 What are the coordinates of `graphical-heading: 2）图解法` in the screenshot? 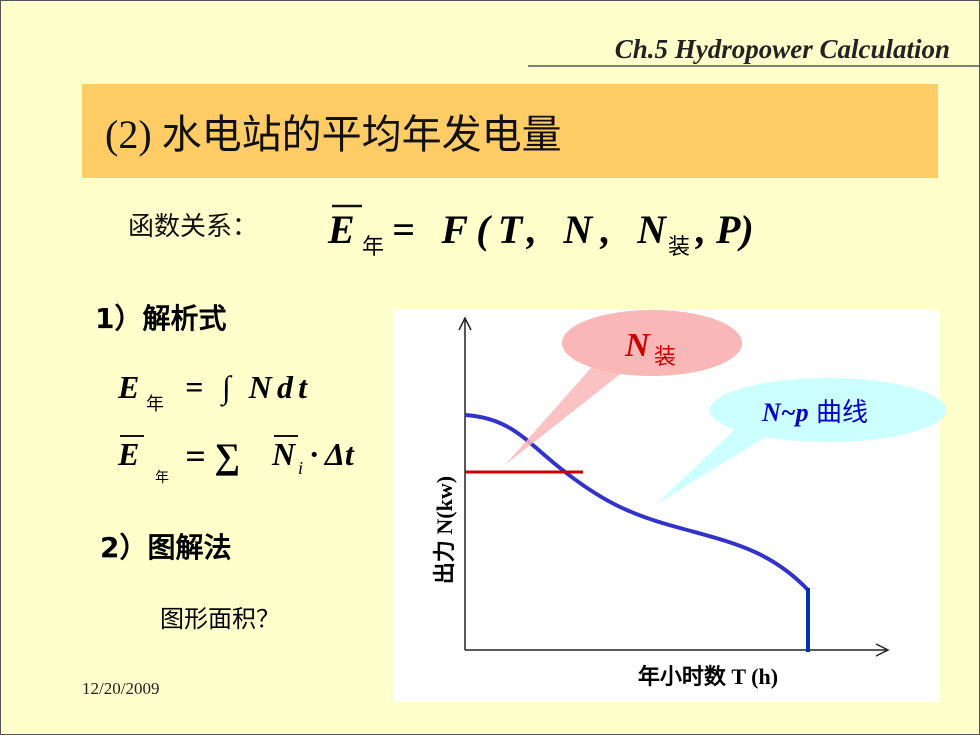 It's located at (165, 547).